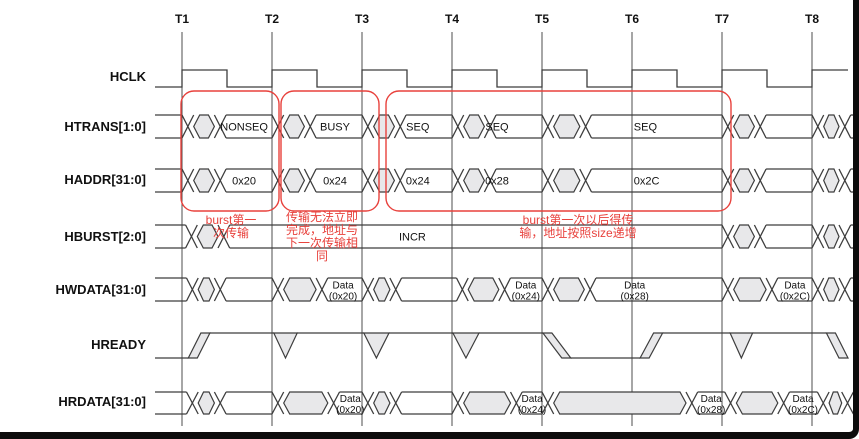 This screenshot has height=439, width=859. I want to click on signal-label-htrans: HTRANS[1:0], so click(105, 126).